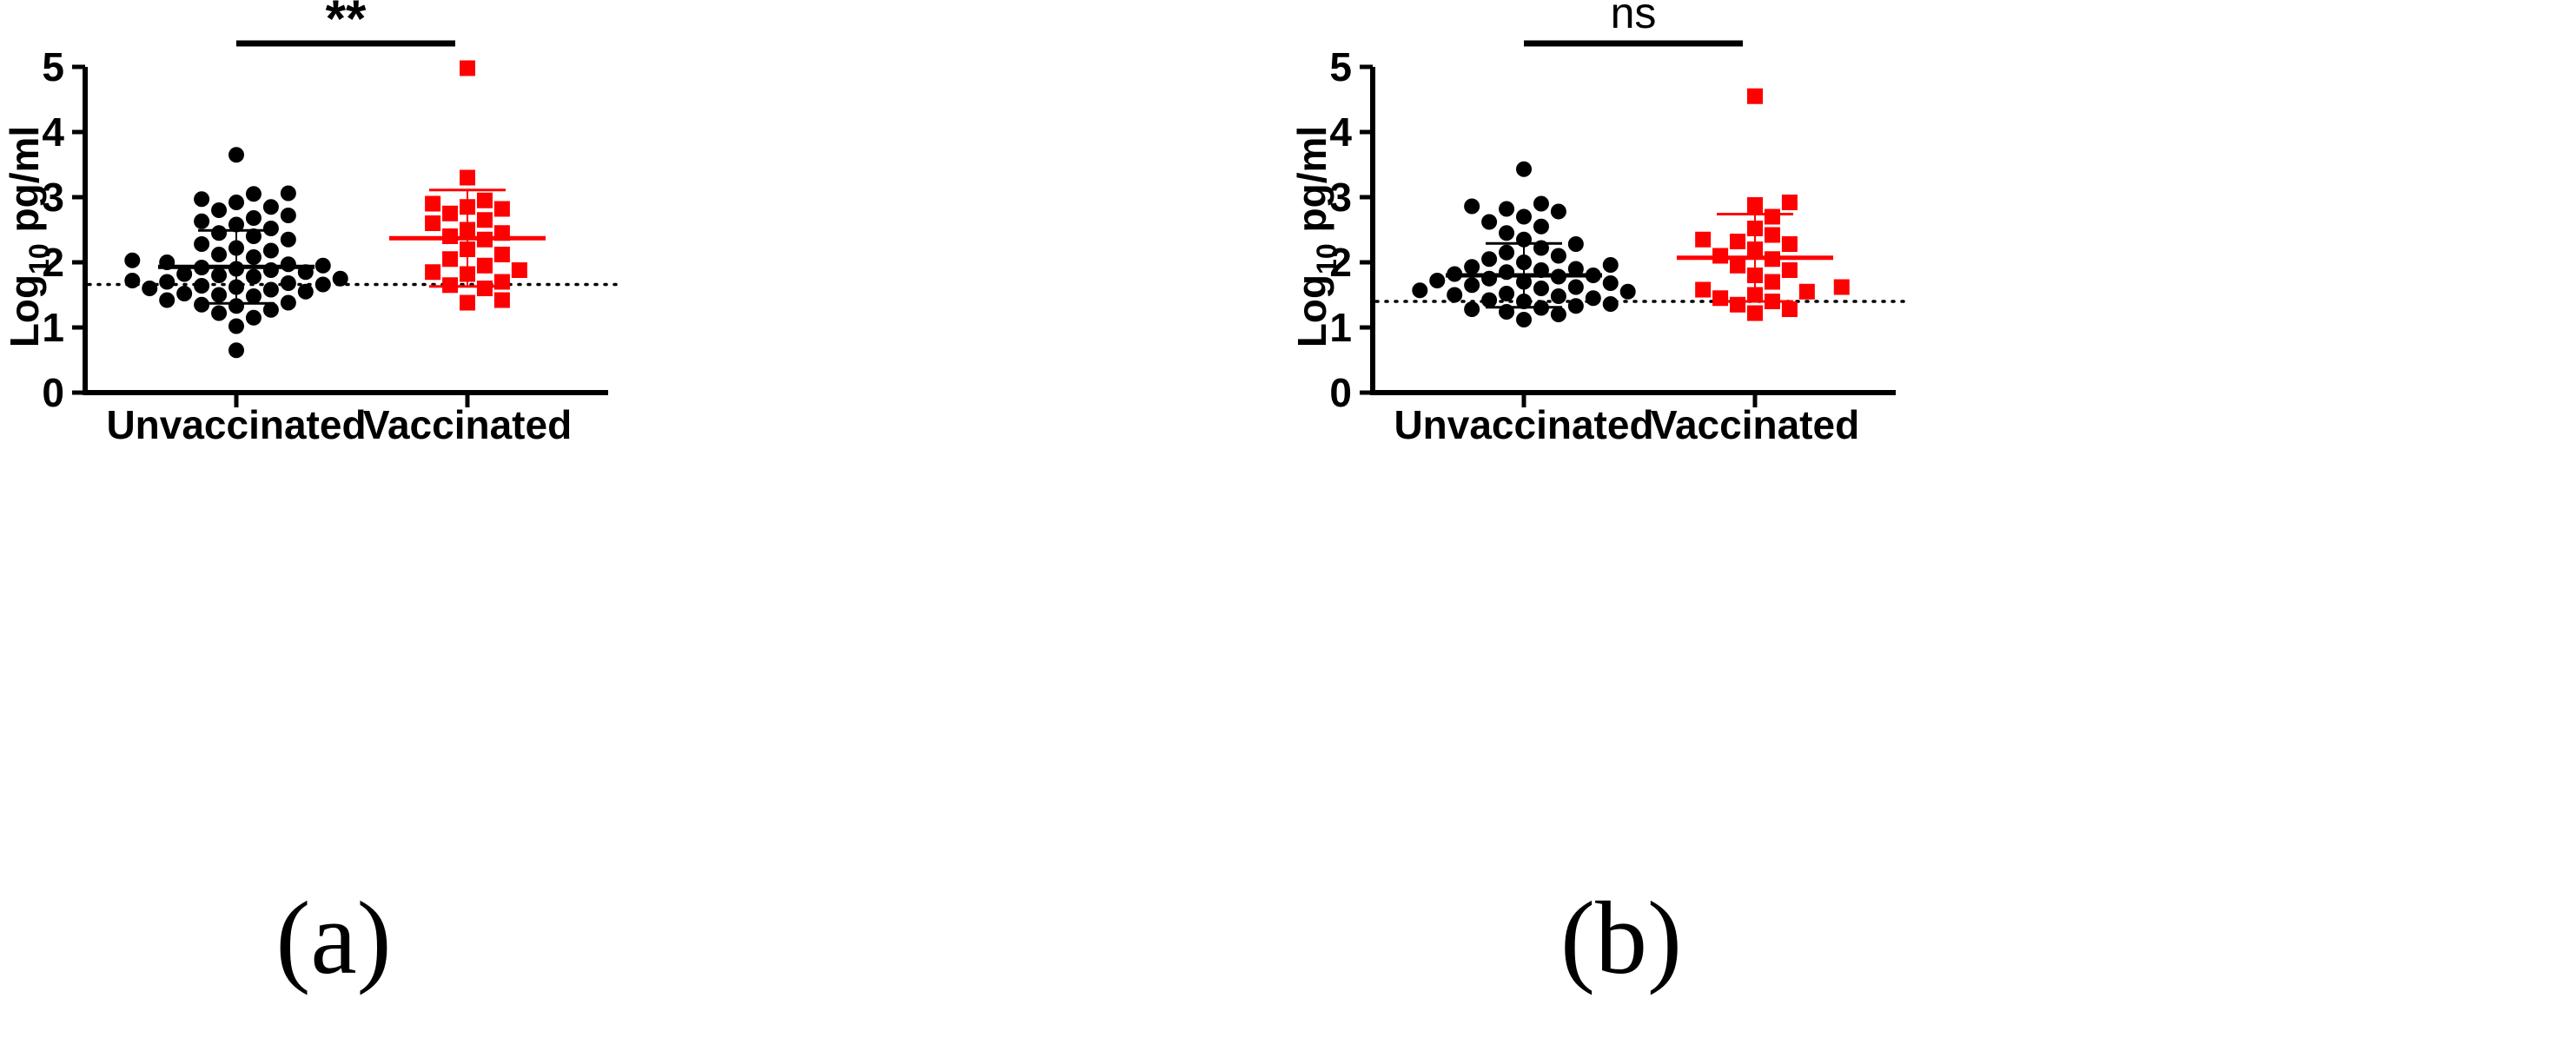  I want to click on x-category-label: Unvaccinated, so click(1523, 424).